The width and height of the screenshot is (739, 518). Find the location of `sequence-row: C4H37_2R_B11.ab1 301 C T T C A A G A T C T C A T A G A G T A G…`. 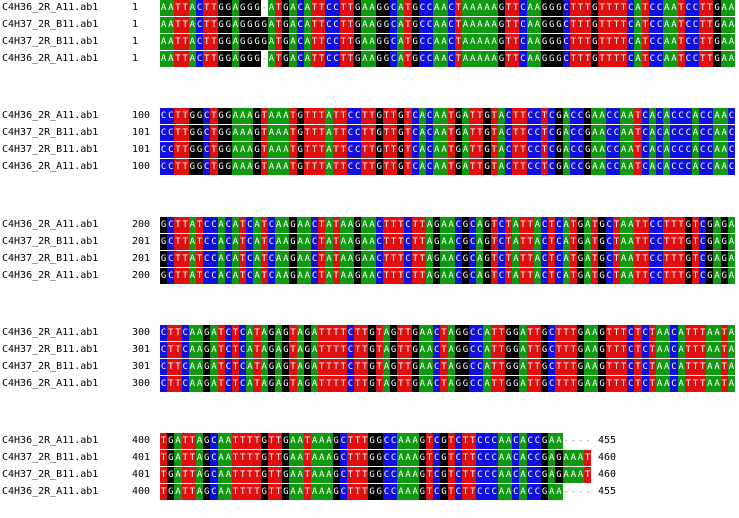

sequence-row: C4H37_2R_B11.ab1 301 C T T C A A G A T C T C A T A G A G T A G… is located at coordinates (369, 367).